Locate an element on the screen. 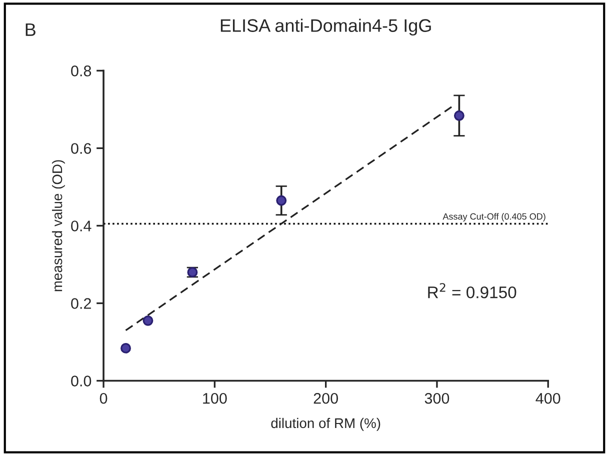  y-tick-label: 0.8 is located at coordinates (81, 71).